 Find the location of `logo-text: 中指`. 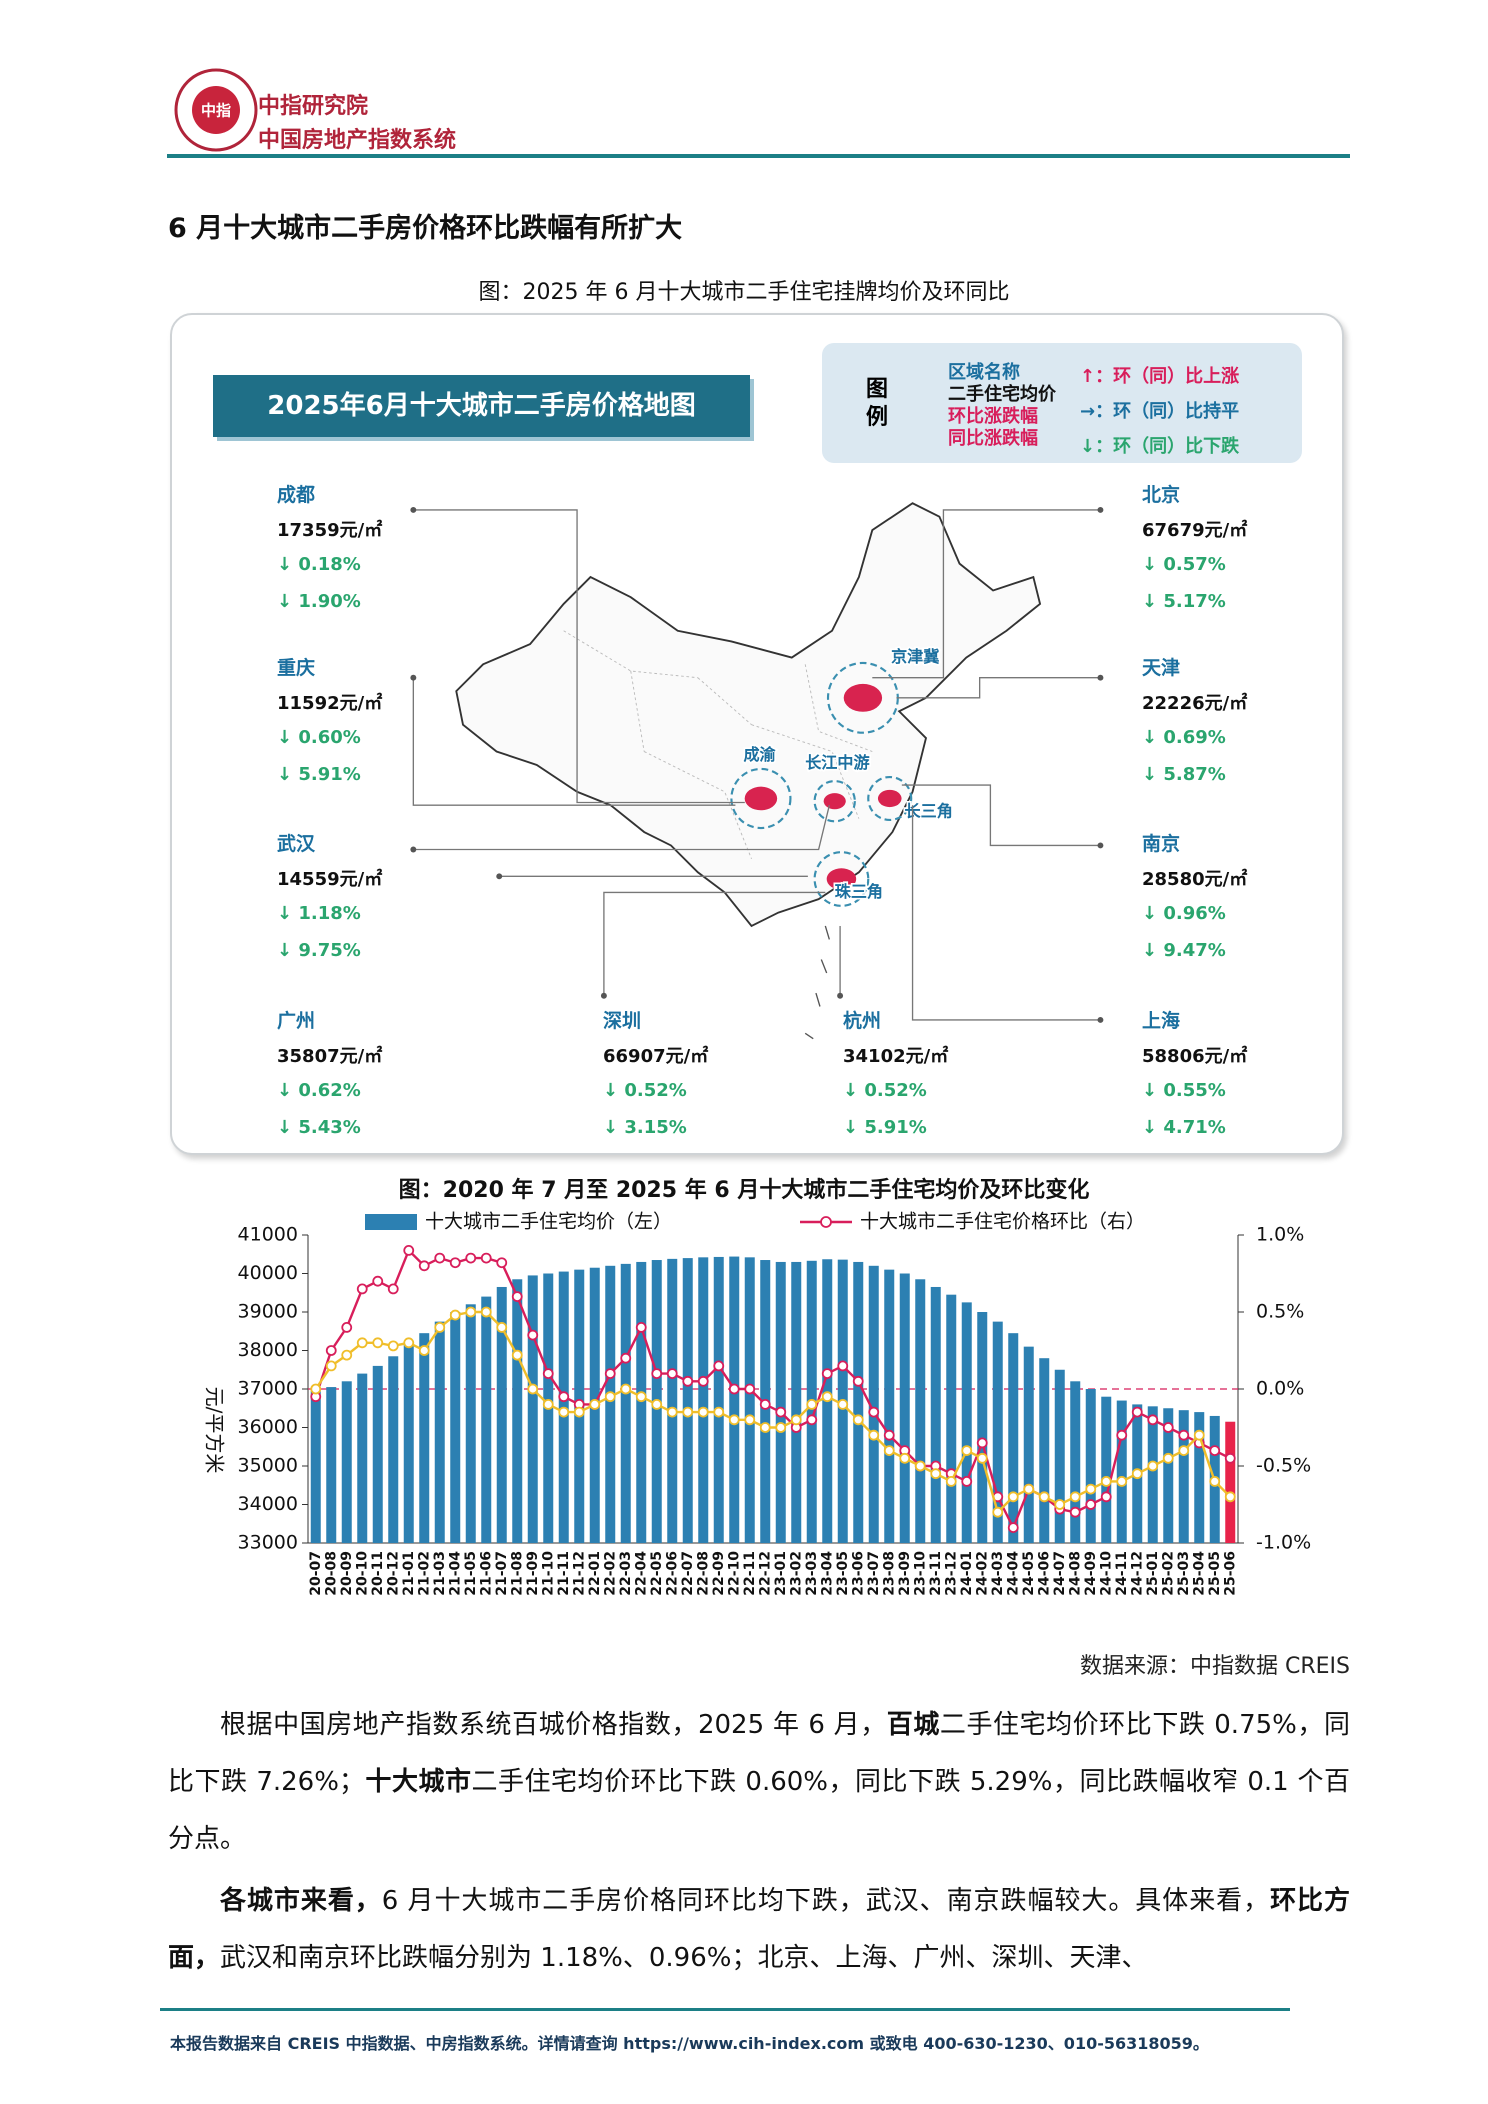

logo-text: 中指 is located at coordinates (216, 111).